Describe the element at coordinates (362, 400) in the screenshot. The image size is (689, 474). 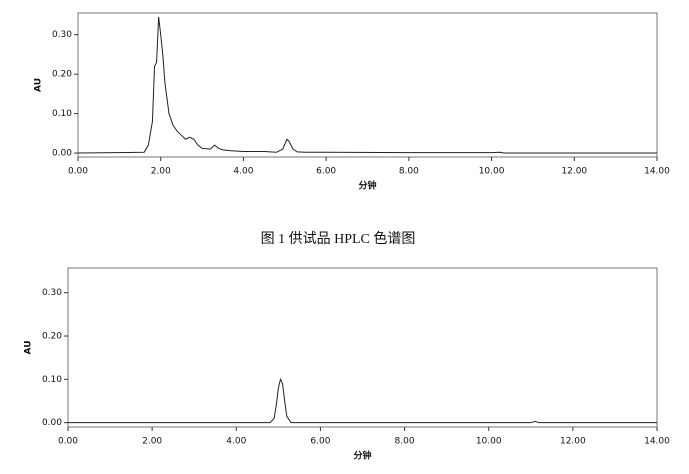
I see `chromatogram-line` at that location.